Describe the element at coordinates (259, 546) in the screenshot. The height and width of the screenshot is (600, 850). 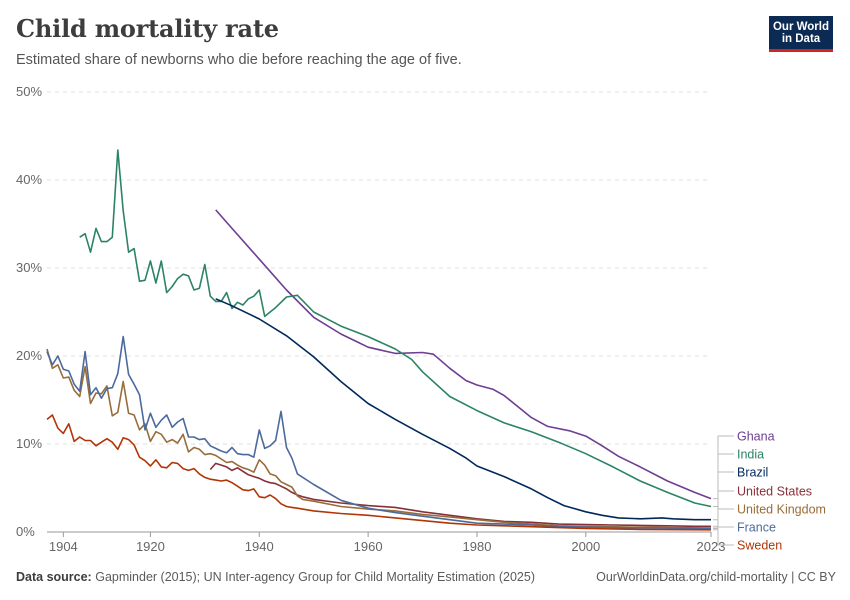
I see `x-tick-label: 1940` at that location.